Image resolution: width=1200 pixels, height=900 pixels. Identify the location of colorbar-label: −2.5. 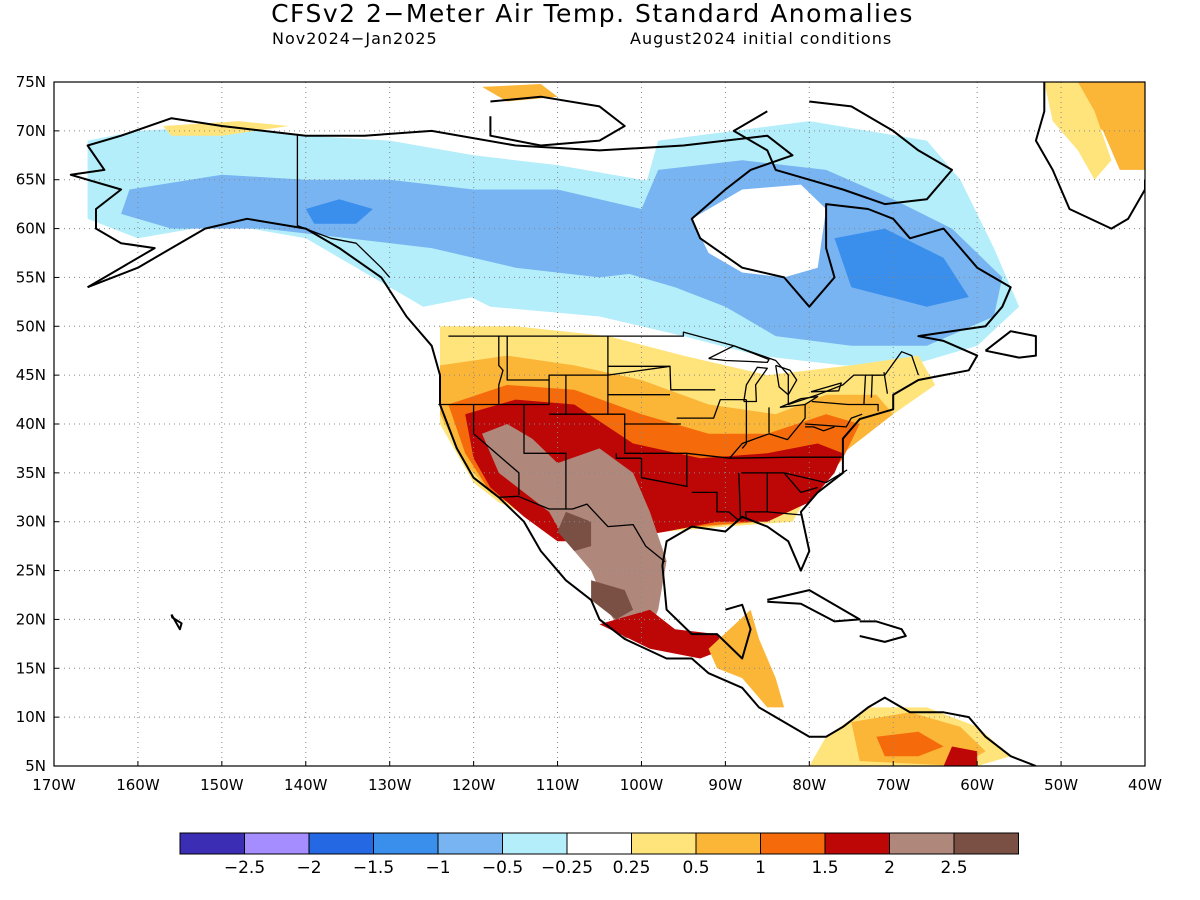
(244, 868).